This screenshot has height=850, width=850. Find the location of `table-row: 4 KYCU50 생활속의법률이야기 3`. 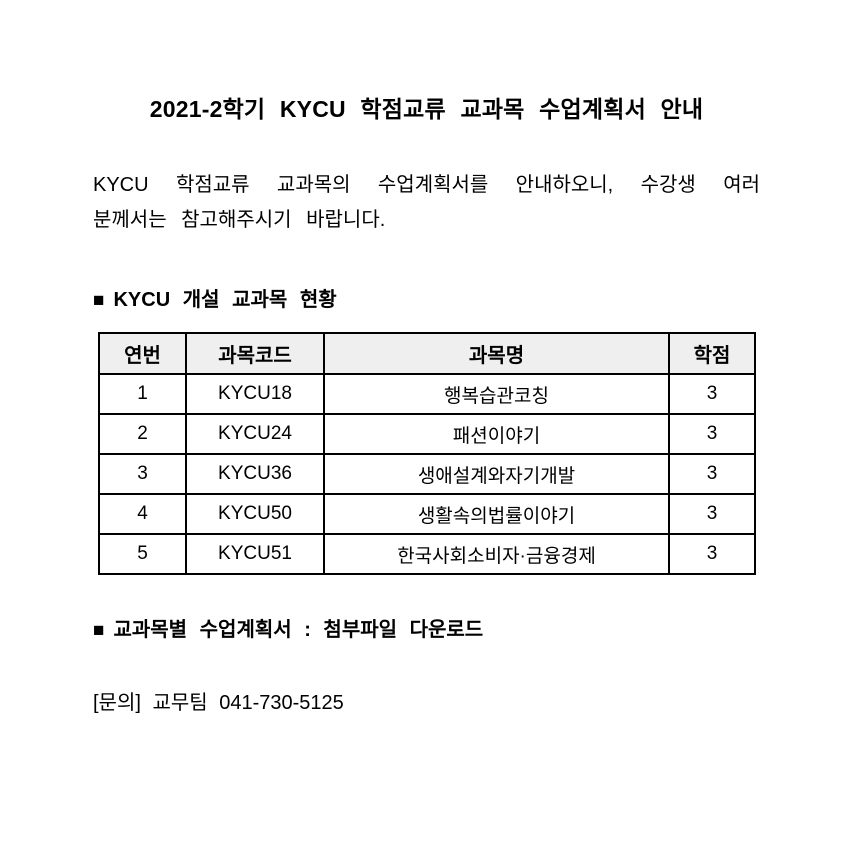

table-row: 4 KYCU50 생활속의법률이야기 3 is located at coordinates (427, 514).